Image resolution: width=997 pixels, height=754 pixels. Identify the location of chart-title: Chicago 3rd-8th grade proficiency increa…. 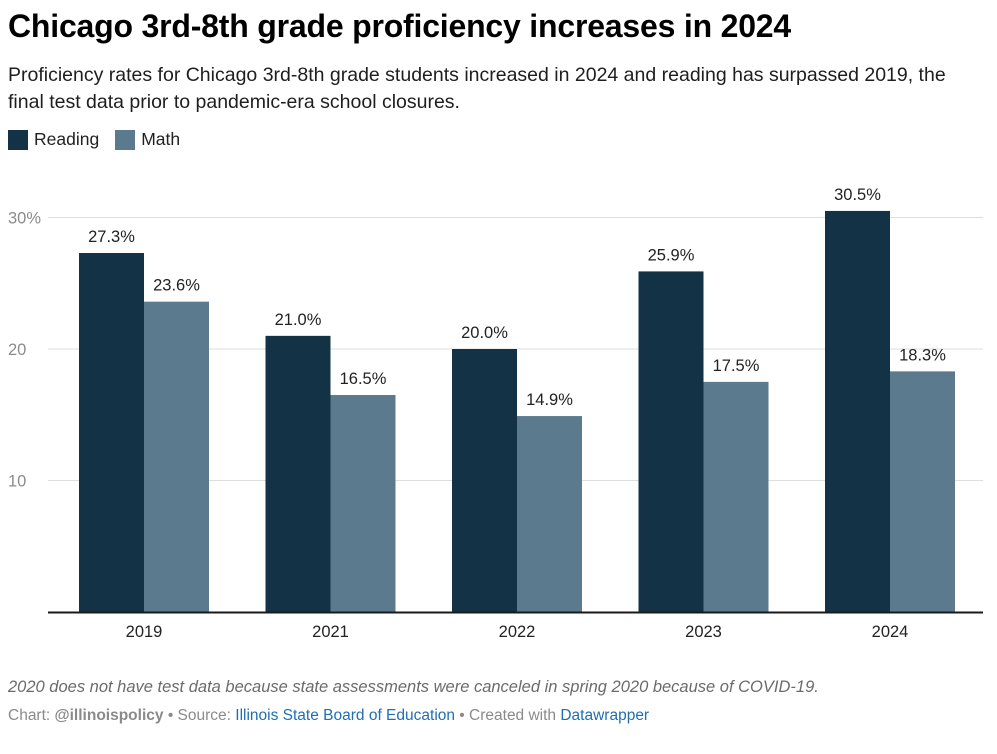
(399, 26).